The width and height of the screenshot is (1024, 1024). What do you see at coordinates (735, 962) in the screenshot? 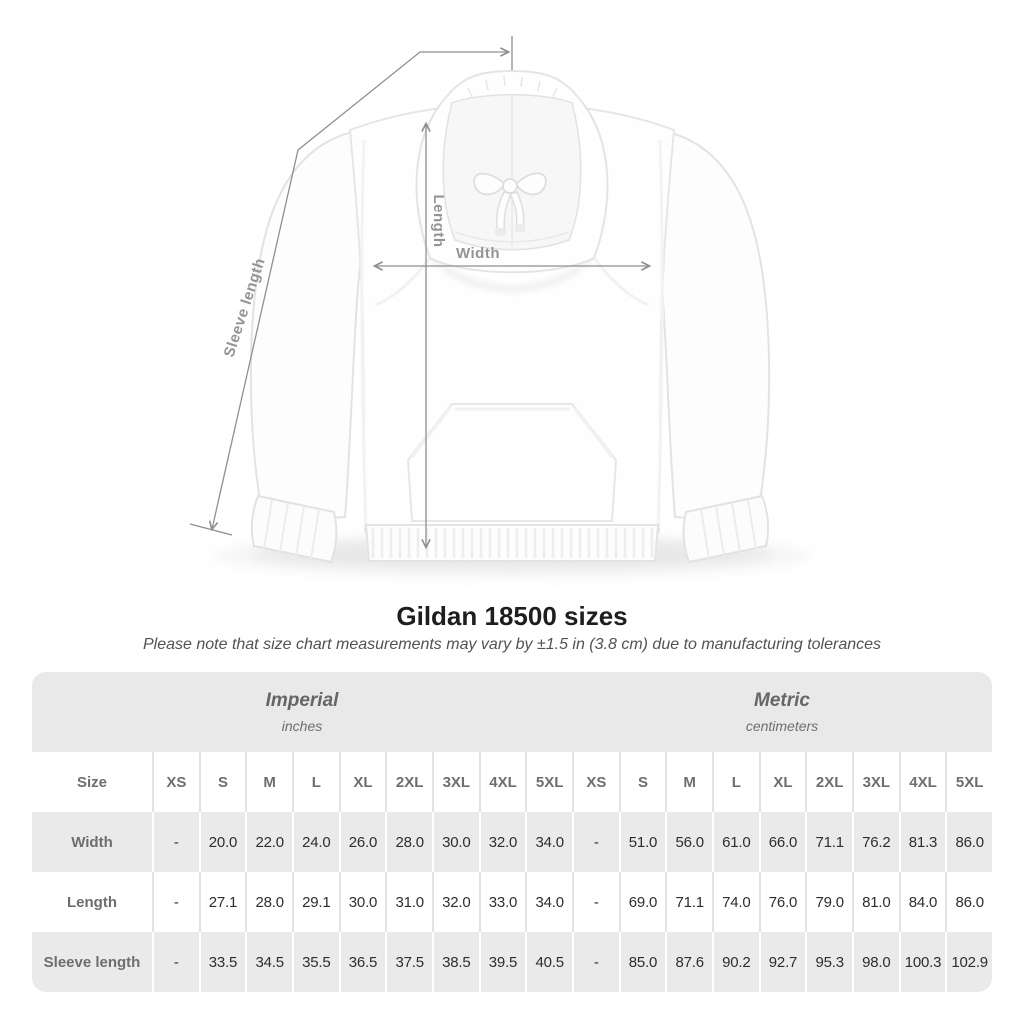
I see `table-cell-metric: 90.2` at bounding box center [735, 962].